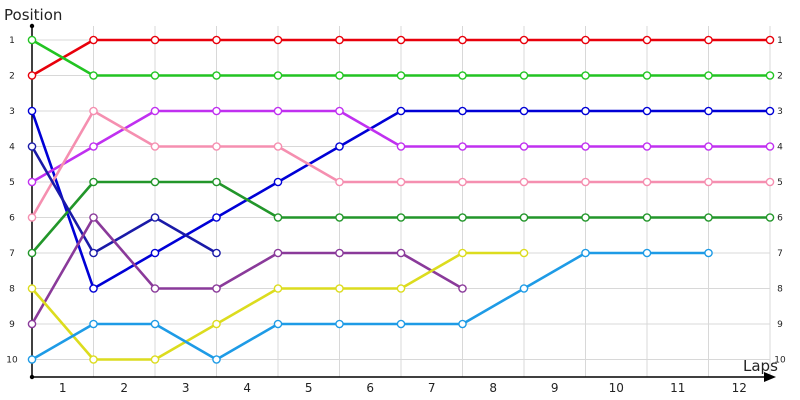 The width and height of the screenshot is (800, 400). I want to click on x-tick-label: 11, so click(677, 388).